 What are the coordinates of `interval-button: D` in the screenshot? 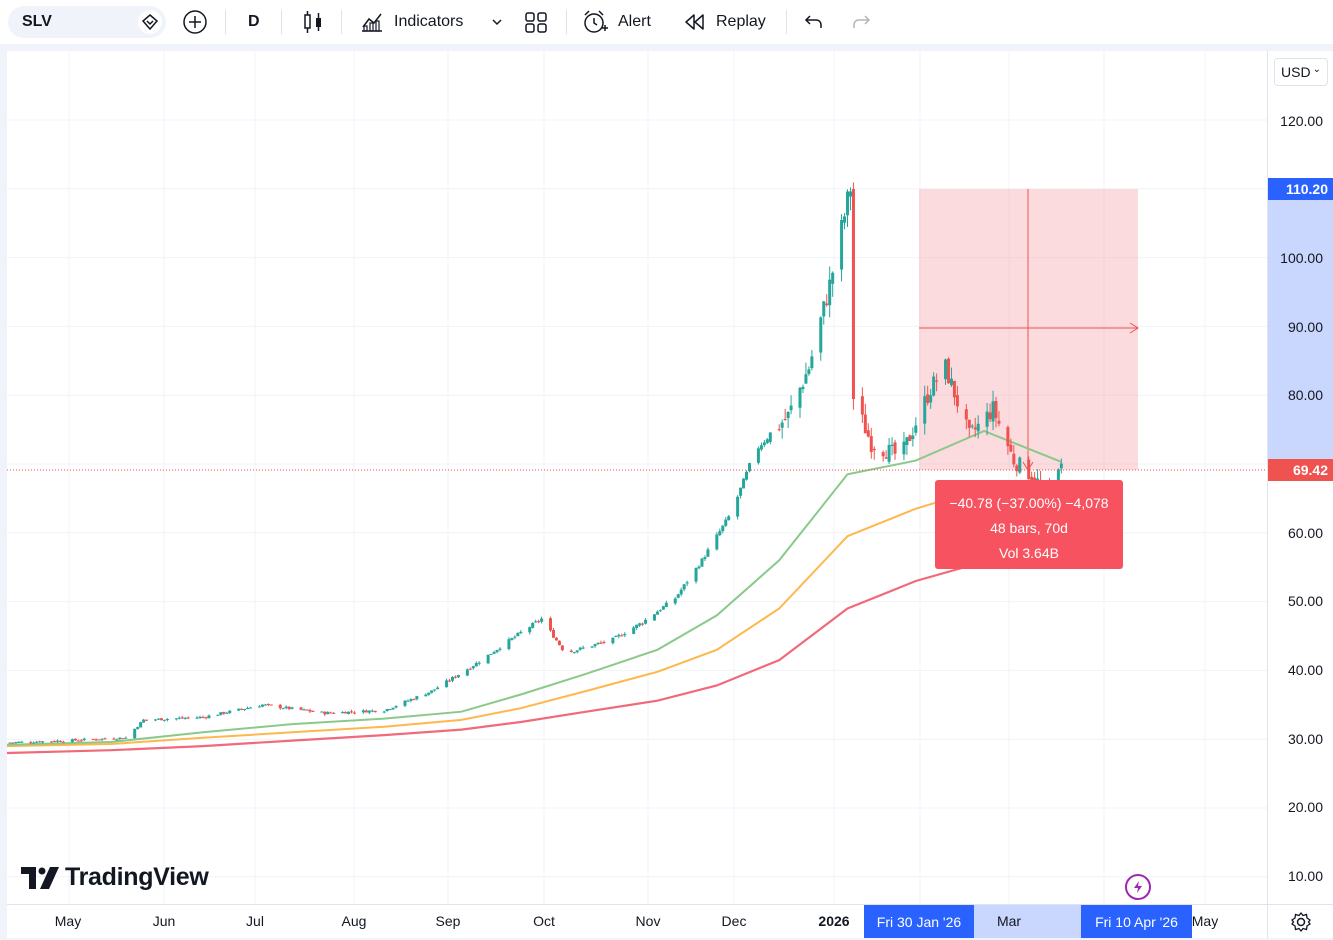 It's located at (254, 21).